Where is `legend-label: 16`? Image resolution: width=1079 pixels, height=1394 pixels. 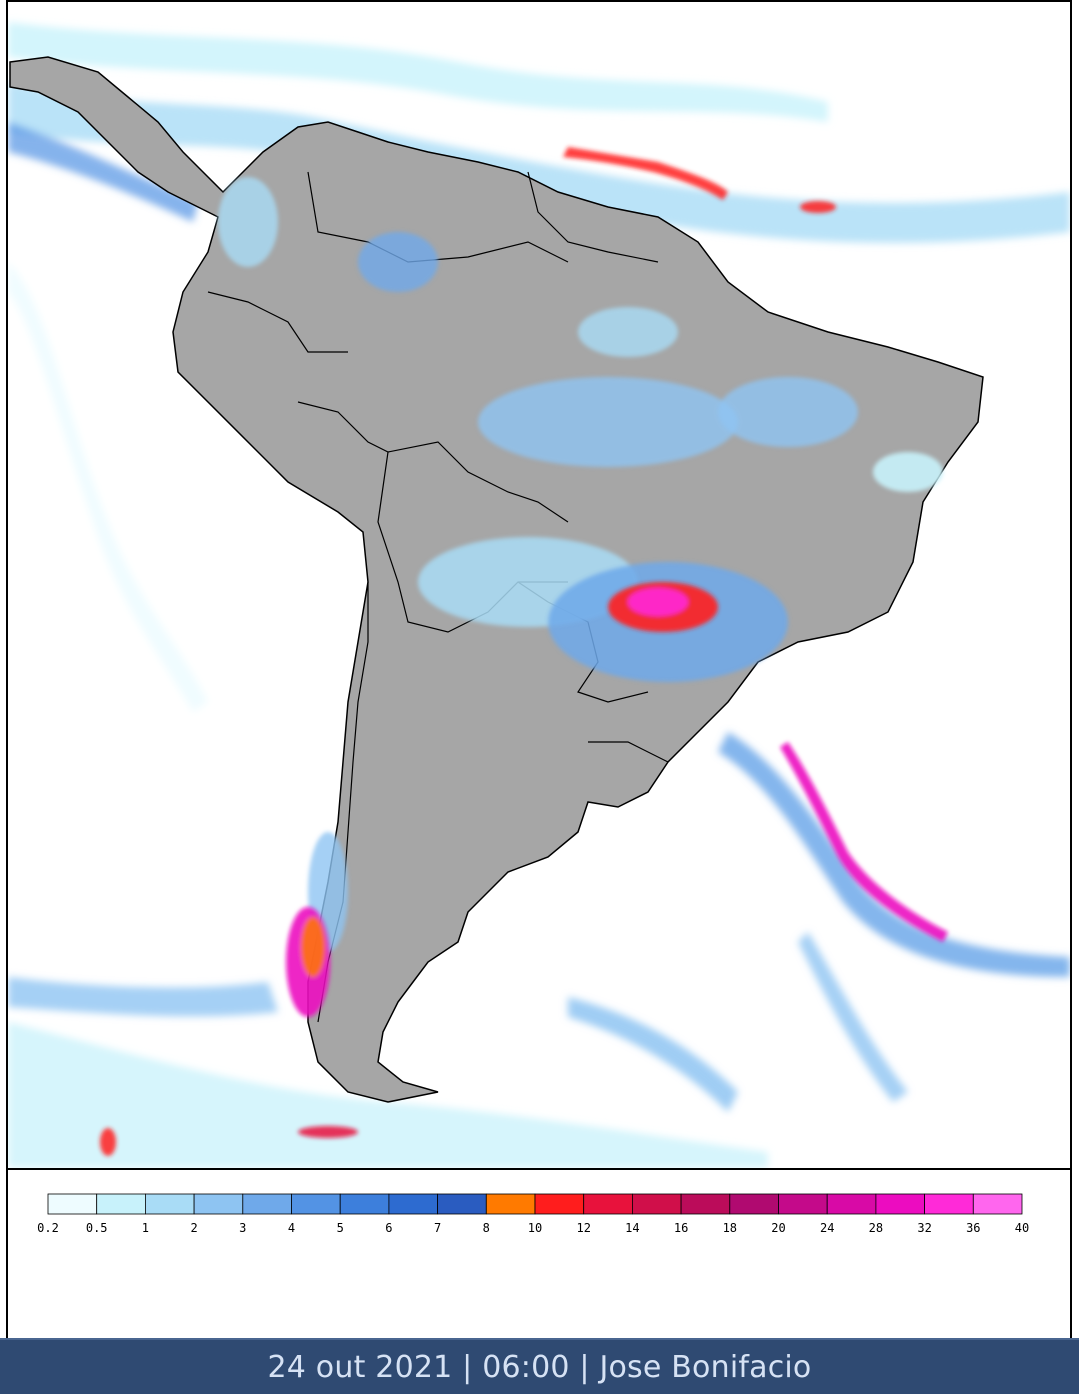
legend-label: 16 is located at coordinates (681, 1228).